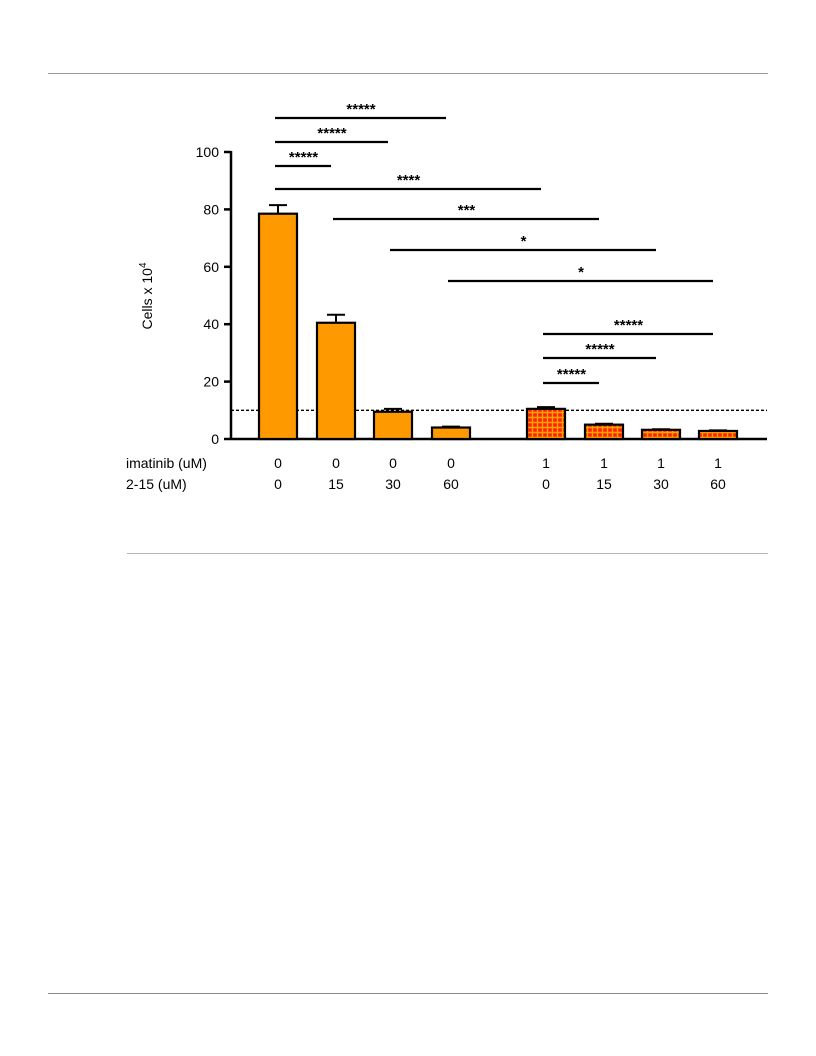  Describe the element at coordinates (278, 463) in the screenshot. I see `imatinib-label-0: 0` at that location.